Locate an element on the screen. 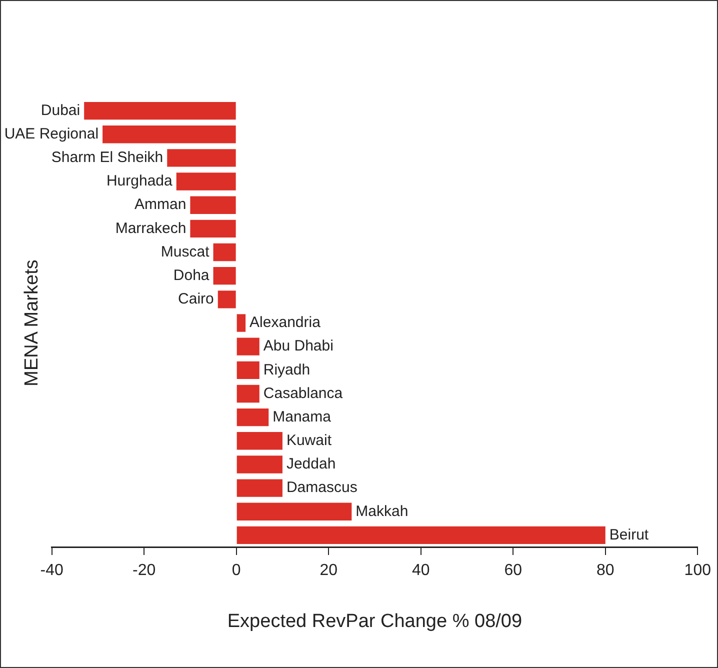  y-tick-label: Manama is located at coordinates (302, 417).